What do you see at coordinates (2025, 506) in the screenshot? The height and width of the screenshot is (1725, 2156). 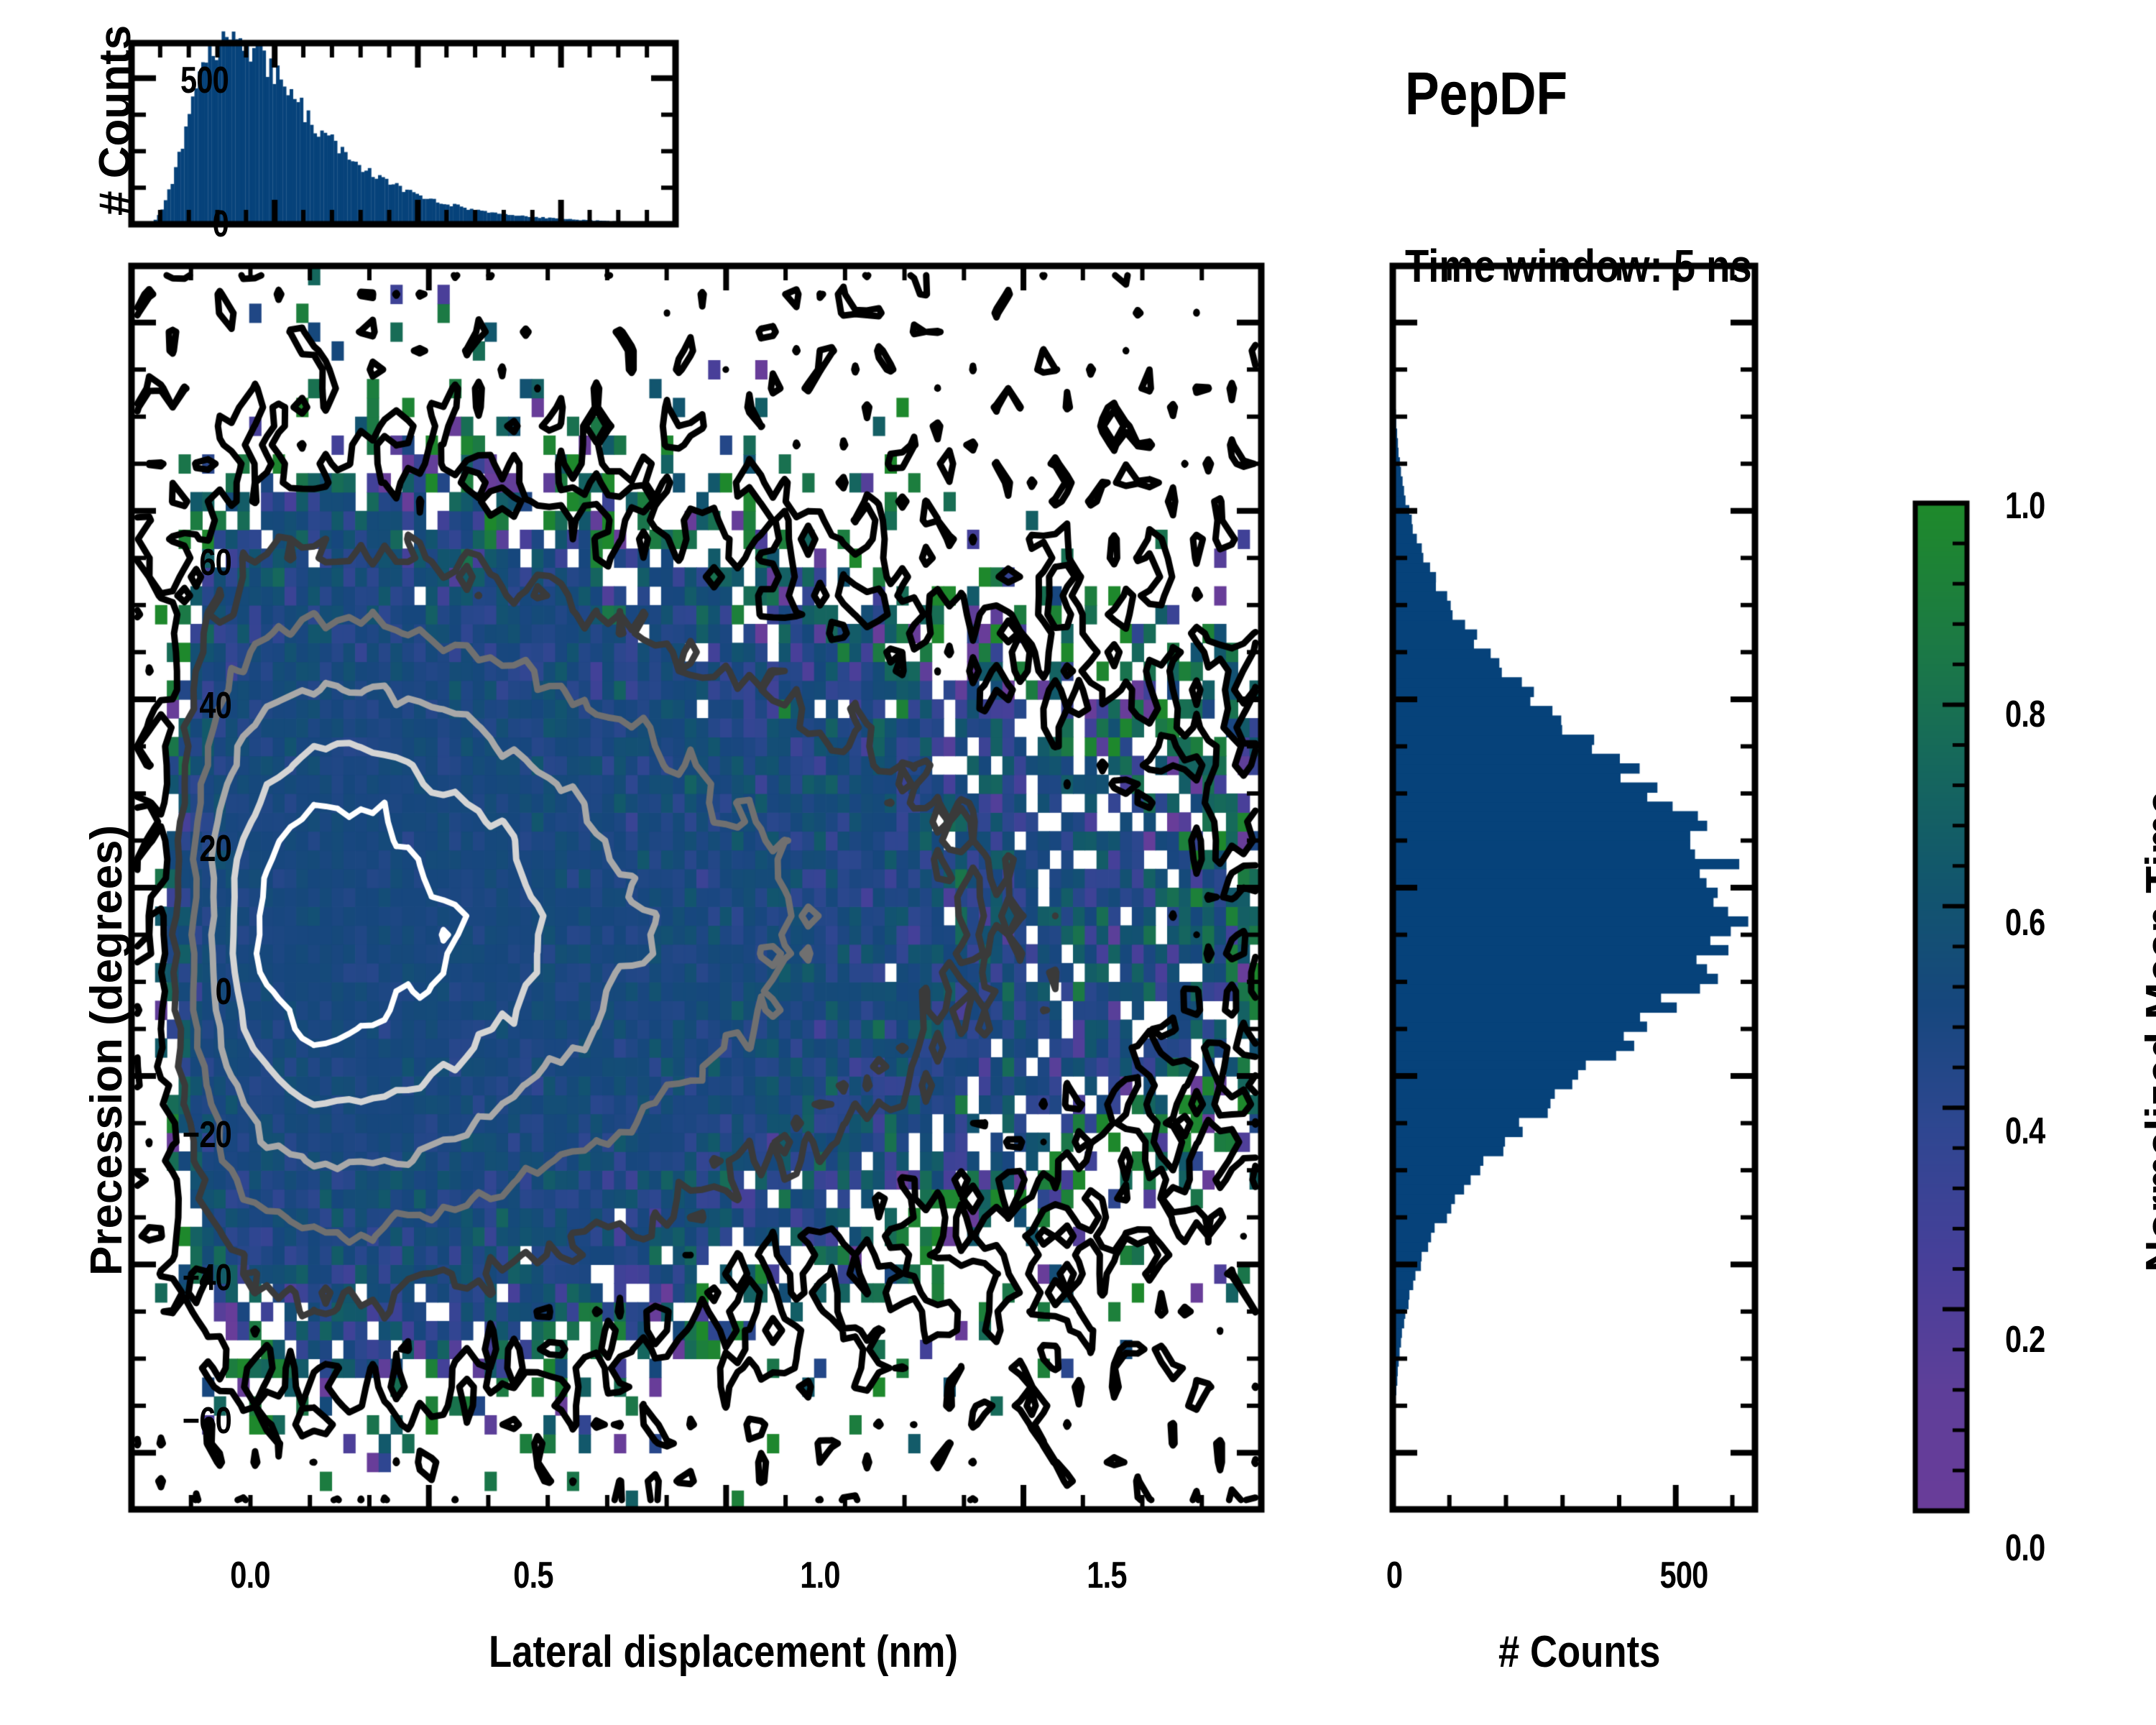 I see `cbar-tick-1p0: 1.0` at bounding box center [2025, 506].